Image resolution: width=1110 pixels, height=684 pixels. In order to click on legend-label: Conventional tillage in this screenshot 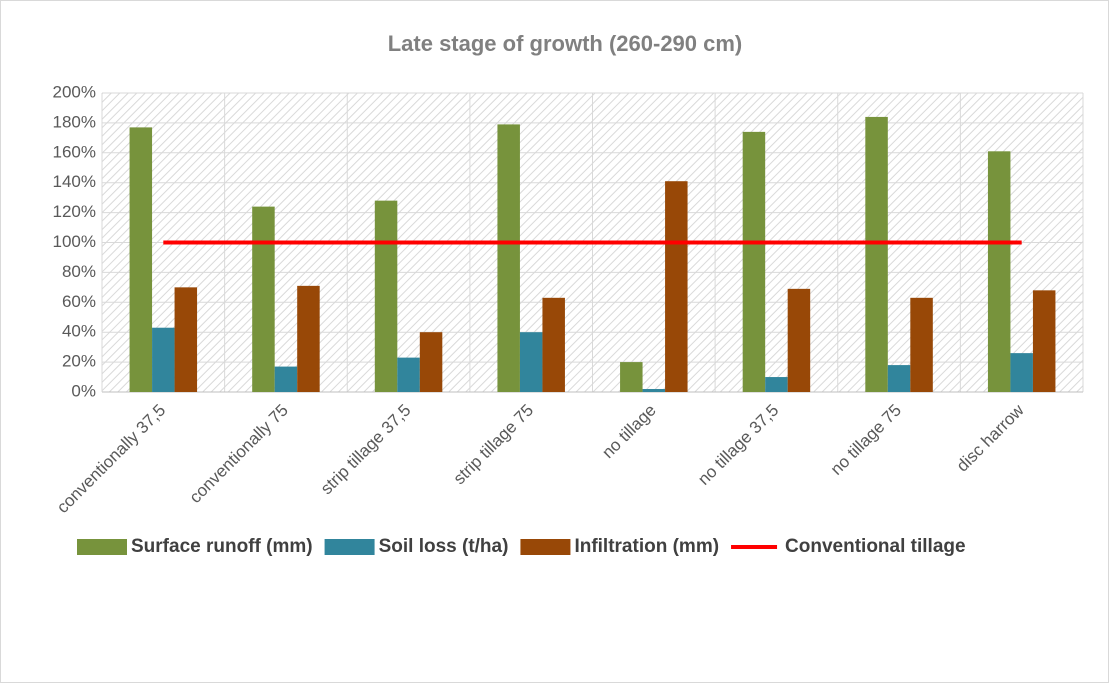, I will do `click(875, 546)`.